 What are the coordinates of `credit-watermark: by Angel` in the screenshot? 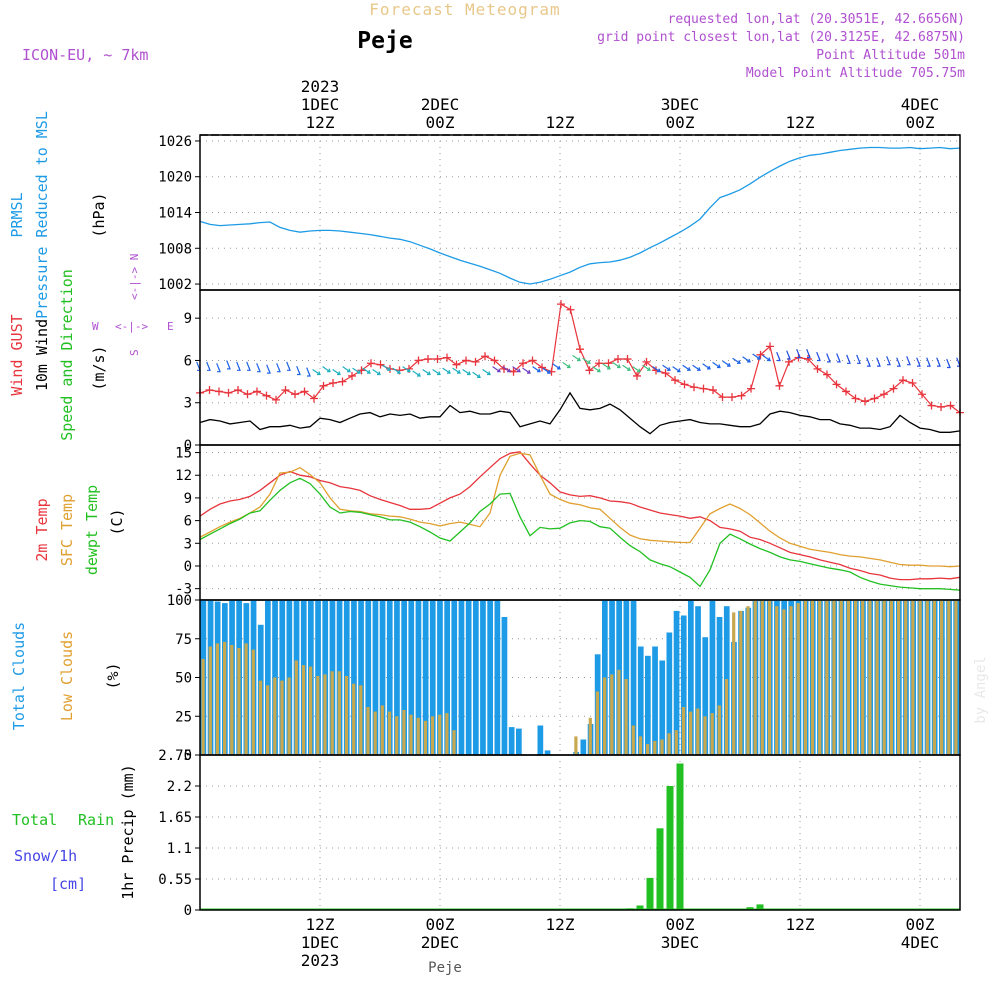 It's located at (981, 689).